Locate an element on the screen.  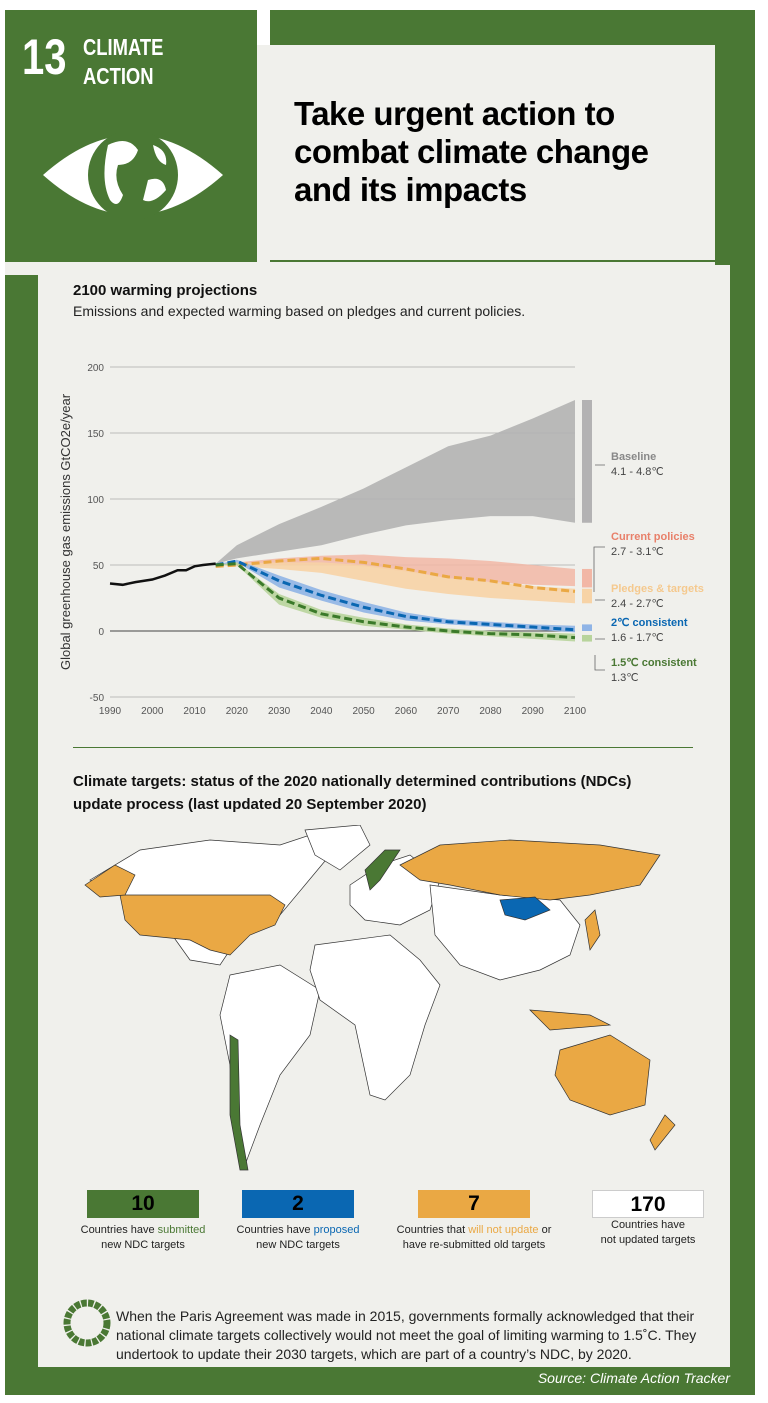
frame-right is located at coordinates (742, 830).